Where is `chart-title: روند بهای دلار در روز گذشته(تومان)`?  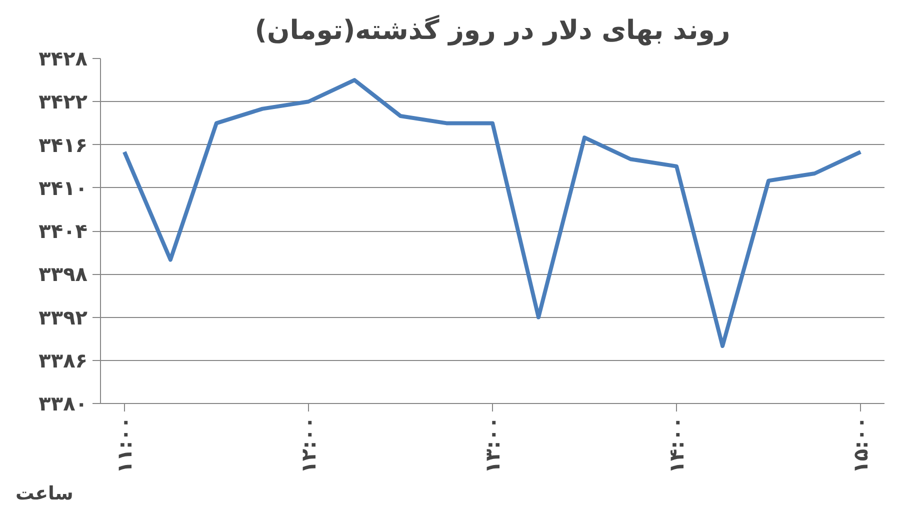
chart-title: روند بهای دلار در روز گذشته(تومان) is located at coordinates (492, 30).